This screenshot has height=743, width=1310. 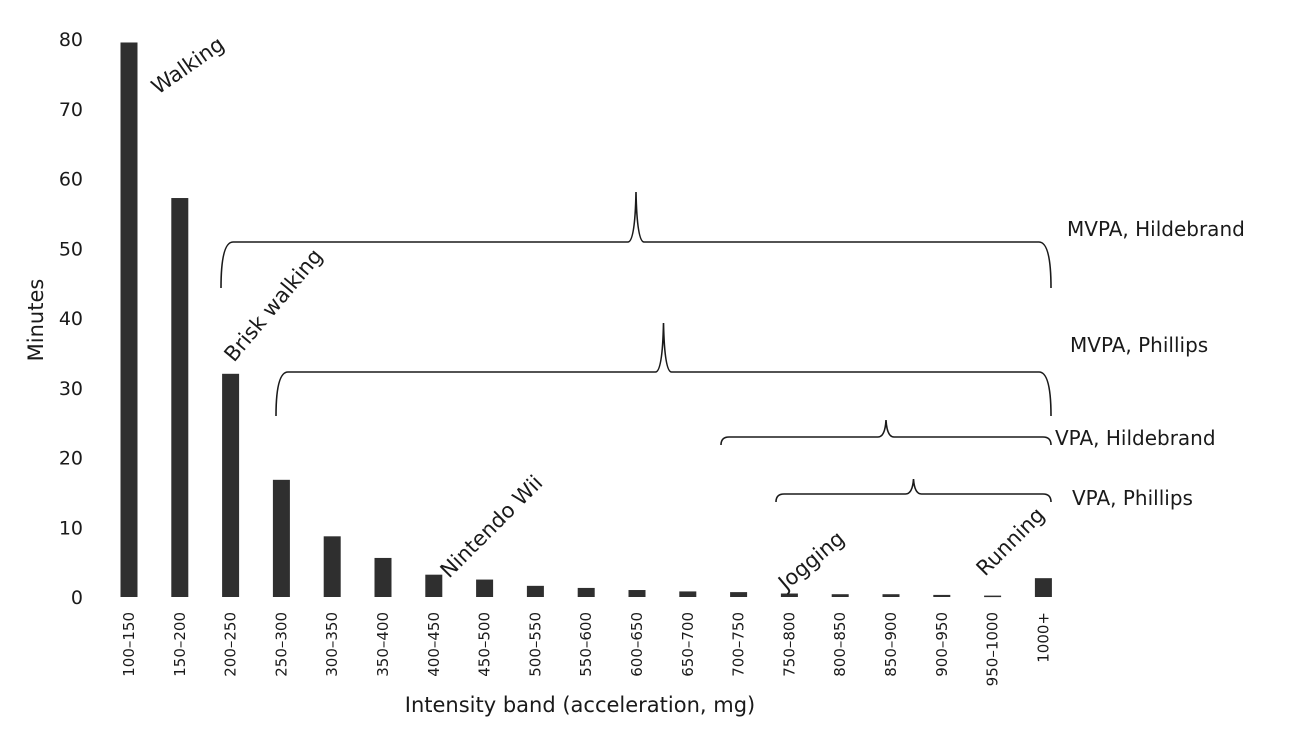 I want to click on annotation-jogging: Jogging, so click(x=810, y=561).